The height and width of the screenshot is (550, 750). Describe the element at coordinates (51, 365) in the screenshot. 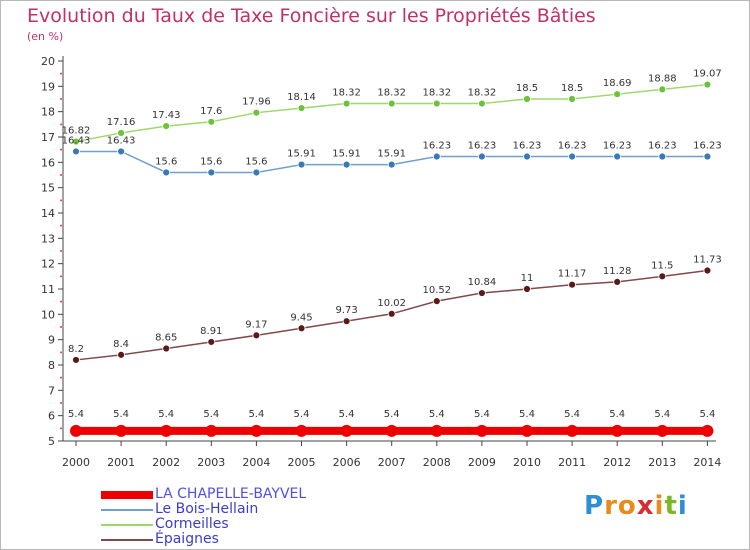

I see `y-tick-label: 8` at that location.